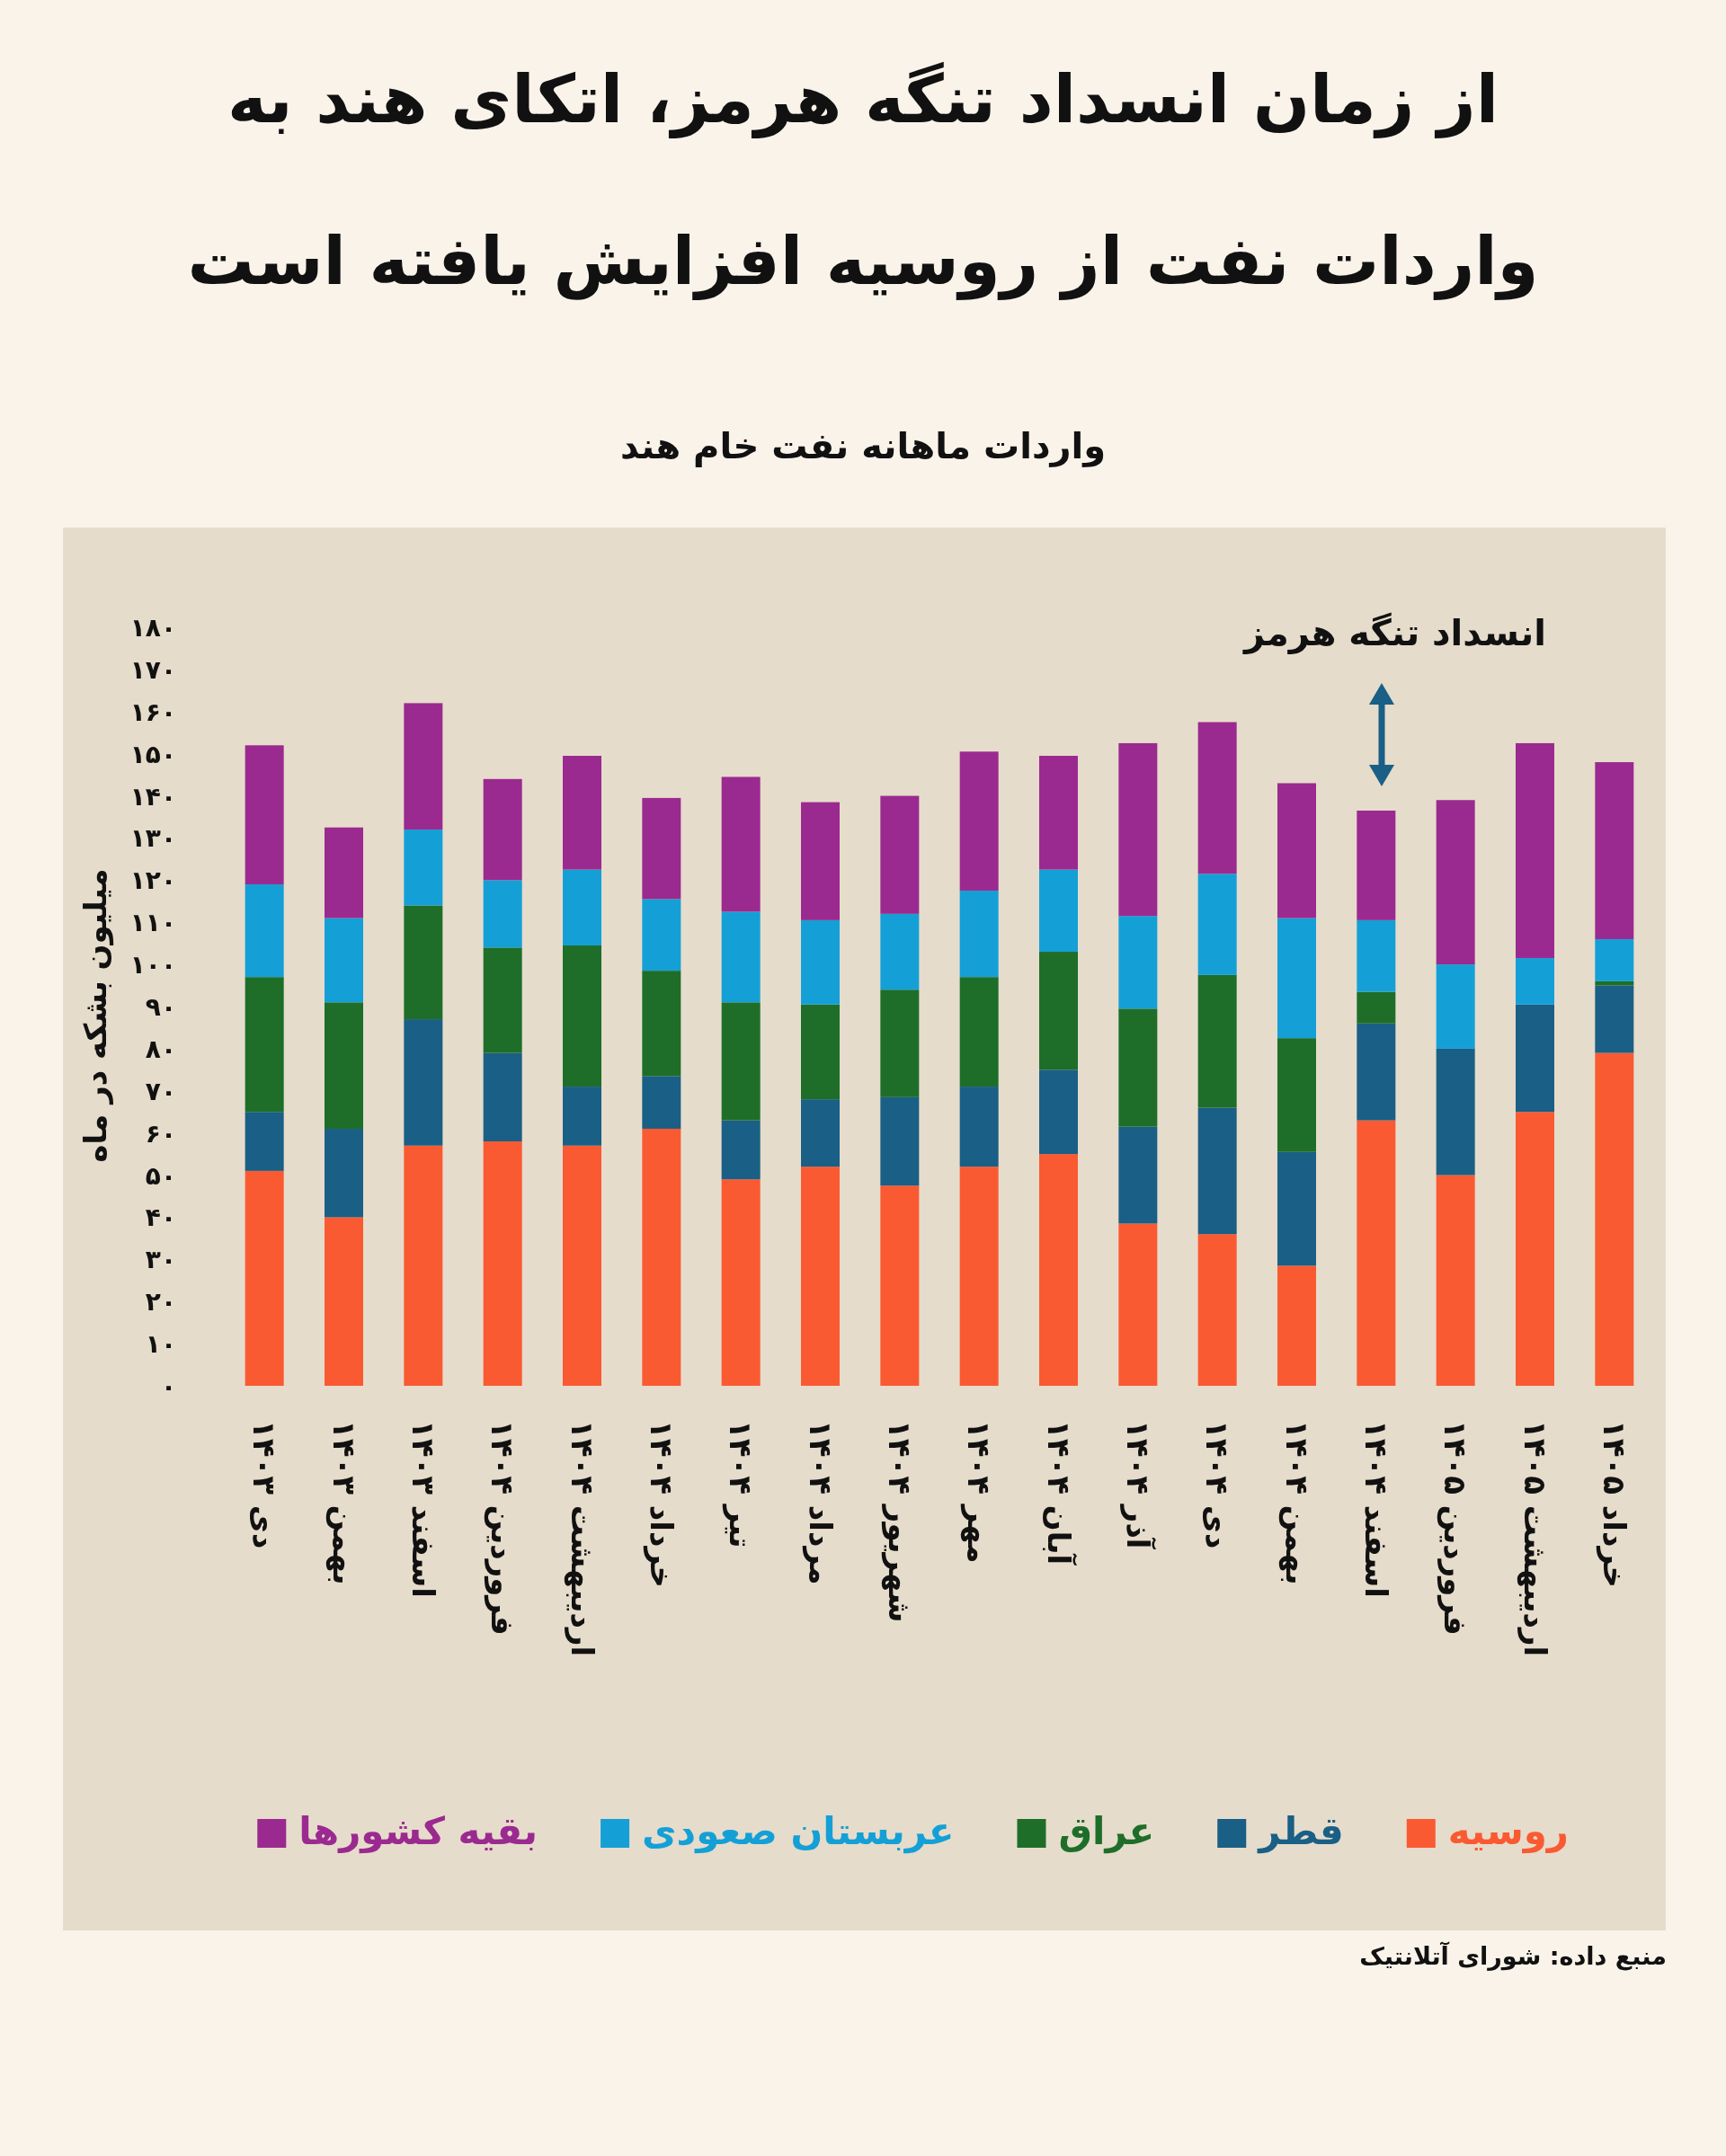  I want to click on y-tick-label: ۱۱۰, so click(152, 923).